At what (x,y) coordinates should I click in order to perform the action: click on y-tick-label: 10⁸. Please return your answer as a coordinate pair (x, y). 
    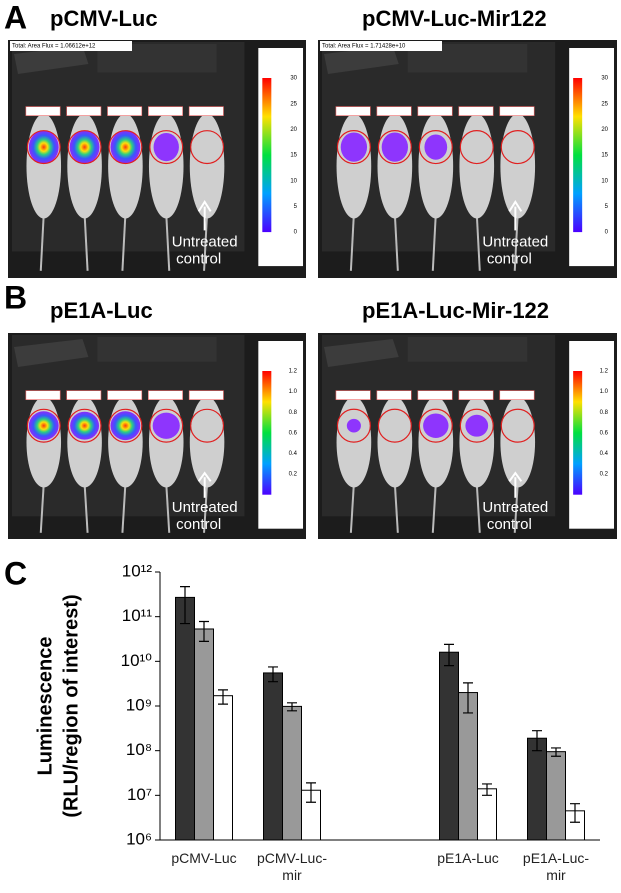
    Looking at the image, I should click on (139, 749).